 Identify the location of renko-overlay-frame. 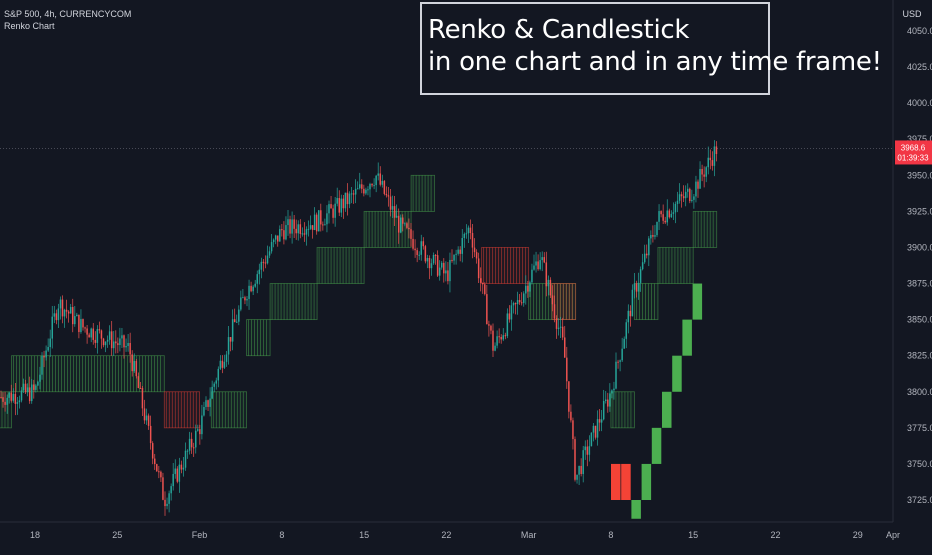
(293, 302).